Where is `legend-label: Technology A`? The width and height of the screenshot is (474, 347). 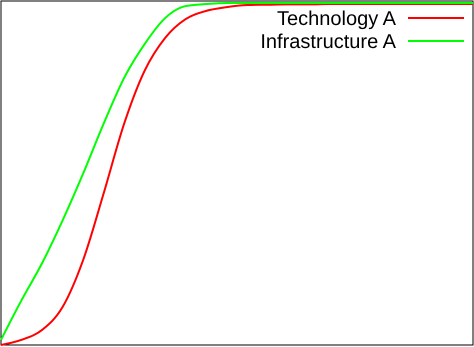 legend-label: Technology A is located at coordinates (337, 19).